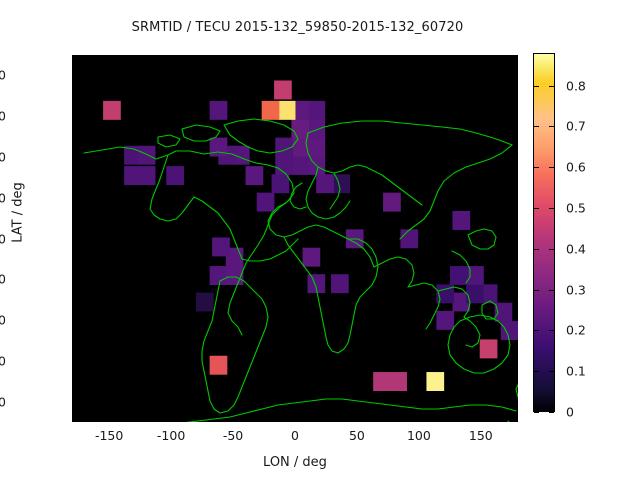 This screenshot has height=480, width=640. What do you see at coordinates (3, 320) in the screenshot?
I see `y-tick-label: -40` at bounding box center [3, 320].